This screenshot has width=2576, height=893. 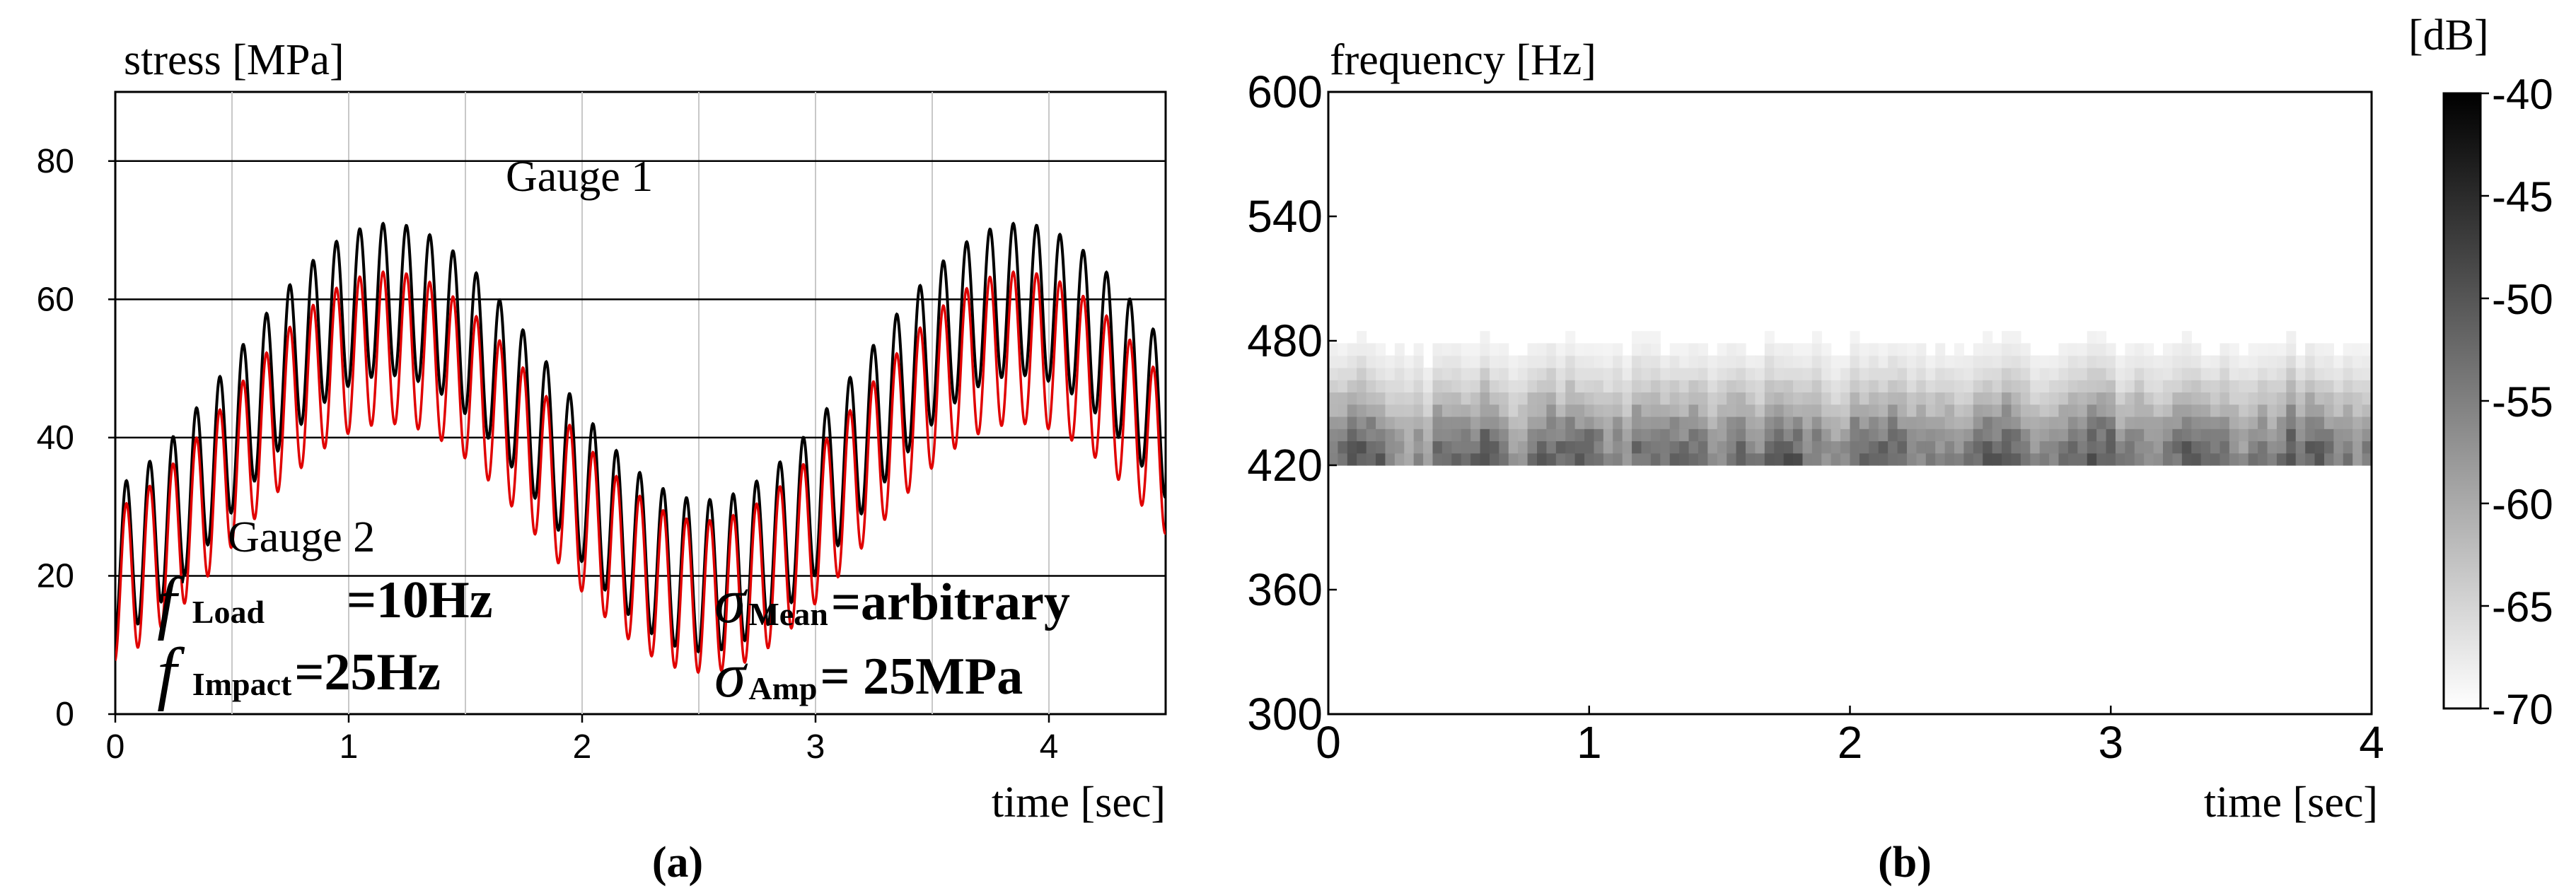 I want to click on sigma-mean-subscript: Mean, so click(x=788, y=614).